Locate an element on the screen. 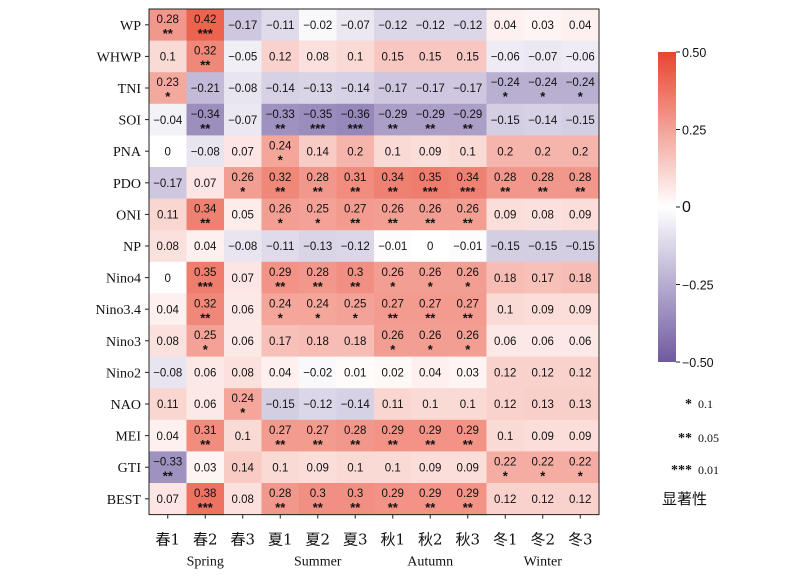  cell-value-label: 0.32 is located at coordinates (280, 178).